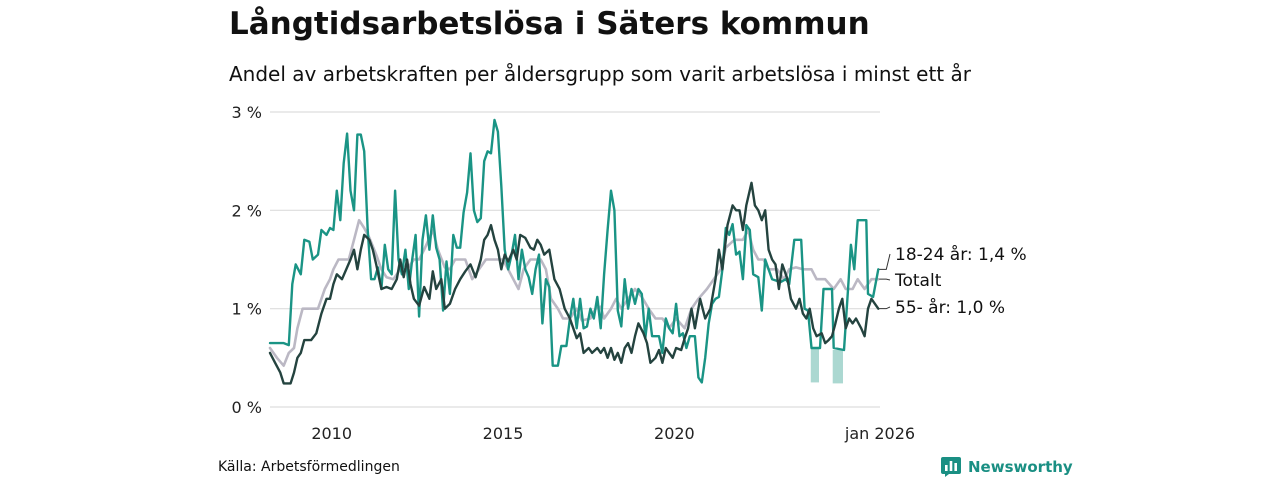 Image resolution: width=1280 pixels, height=480 pixels. What do you see at coordinates (309, 467) in the screenshot?
I see `source-note: Källa: Arbetsförmedlingen` at bounding box center [309, 467].